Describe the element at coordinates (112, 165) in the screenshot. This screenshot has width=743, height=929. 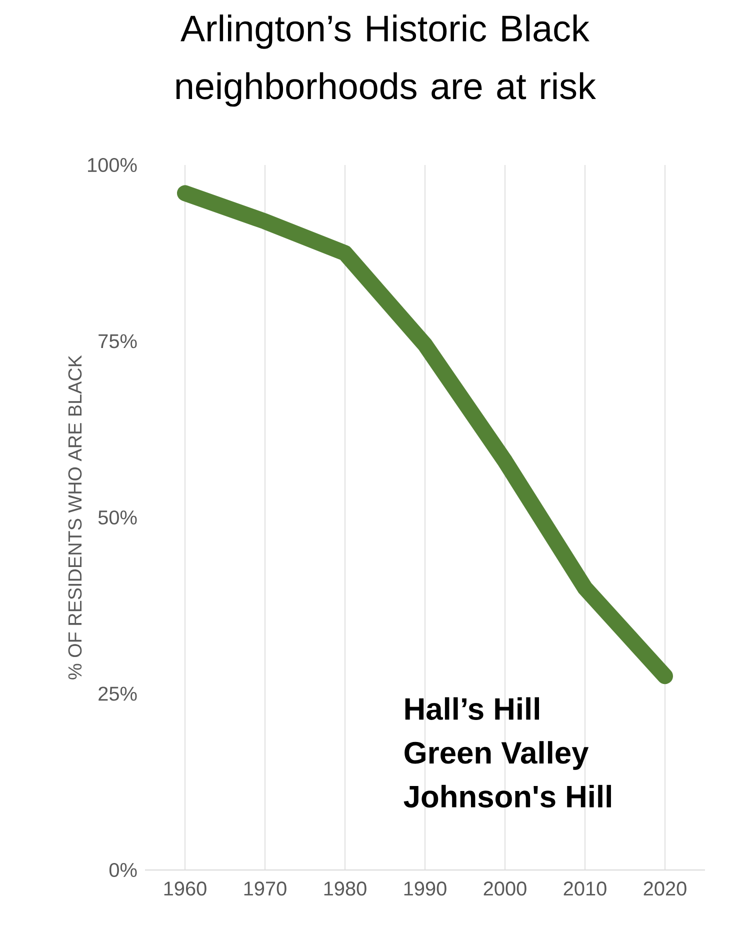
I see `y-tick-label: 100%` at that location.